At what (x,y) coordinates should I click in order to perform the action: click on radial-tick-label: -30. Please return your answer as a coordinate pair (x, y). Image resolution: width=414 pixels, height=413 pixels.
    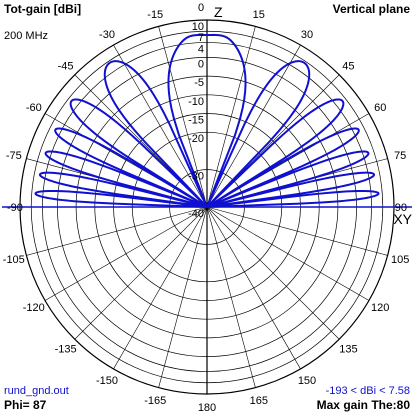
    Looking at the image, I should click on (196, 177).